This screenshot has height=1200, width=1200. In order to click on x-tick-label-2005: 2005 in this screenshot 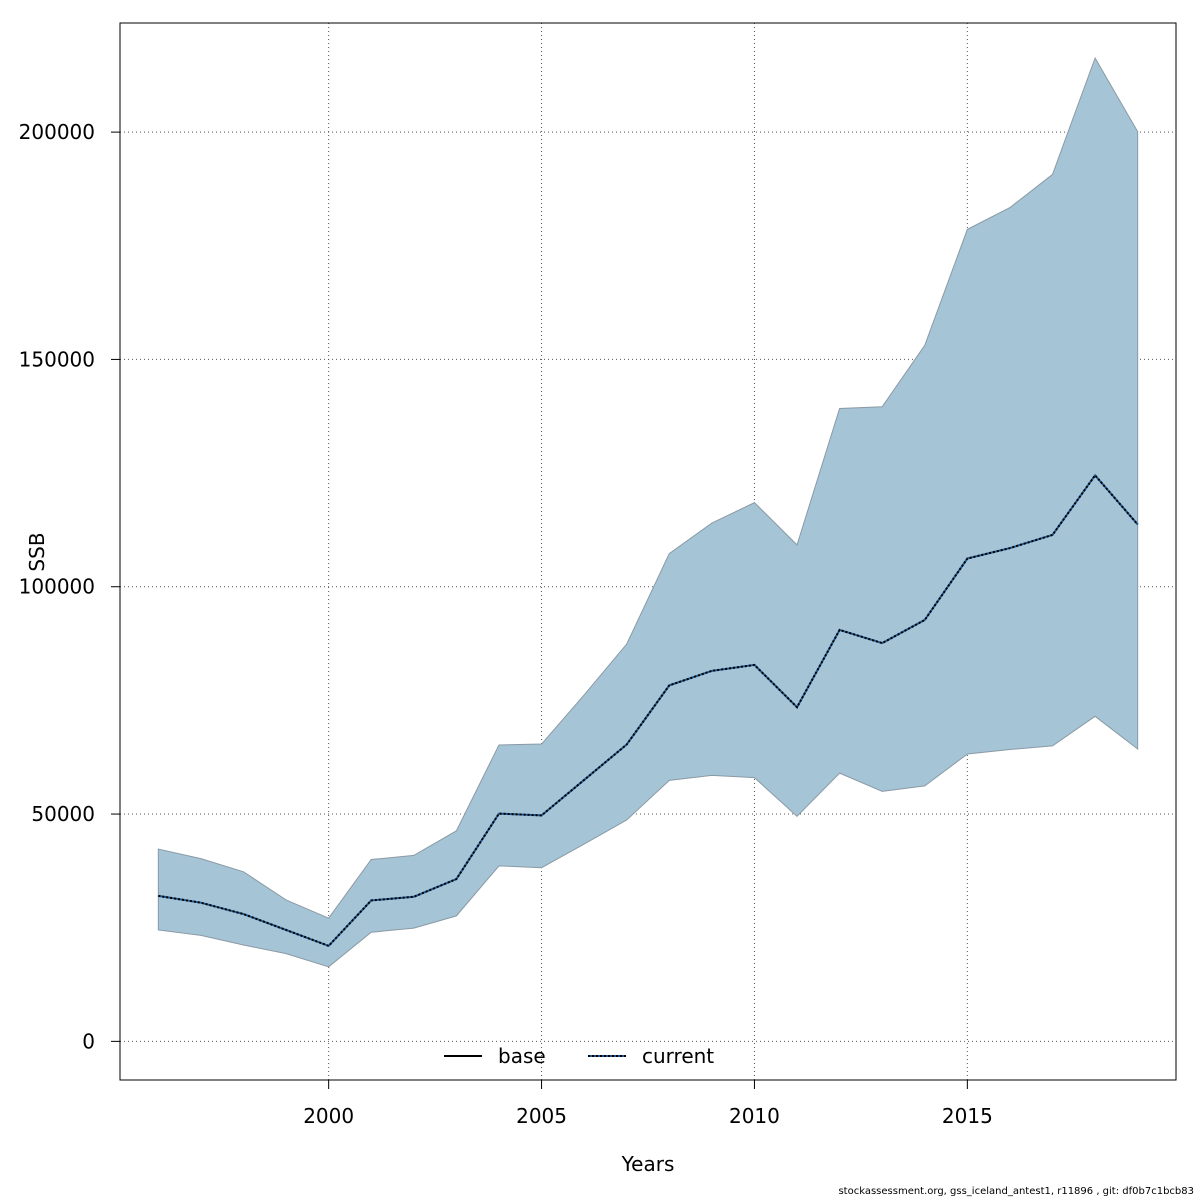, I will do `click(541, 1116)`.